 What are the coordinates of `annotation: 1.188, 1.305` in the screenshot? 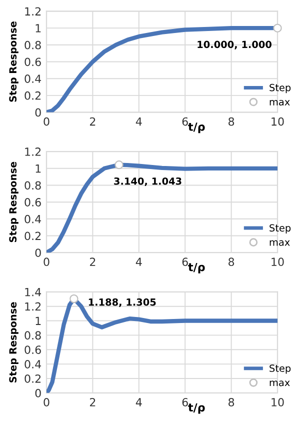 It's located at (122, 302).